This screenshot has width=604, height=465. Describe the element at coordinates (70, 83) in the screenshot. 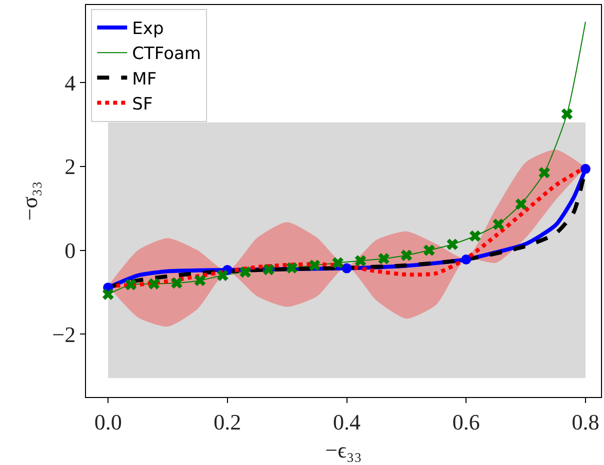

I see `y-tick-label: 4` at that location.